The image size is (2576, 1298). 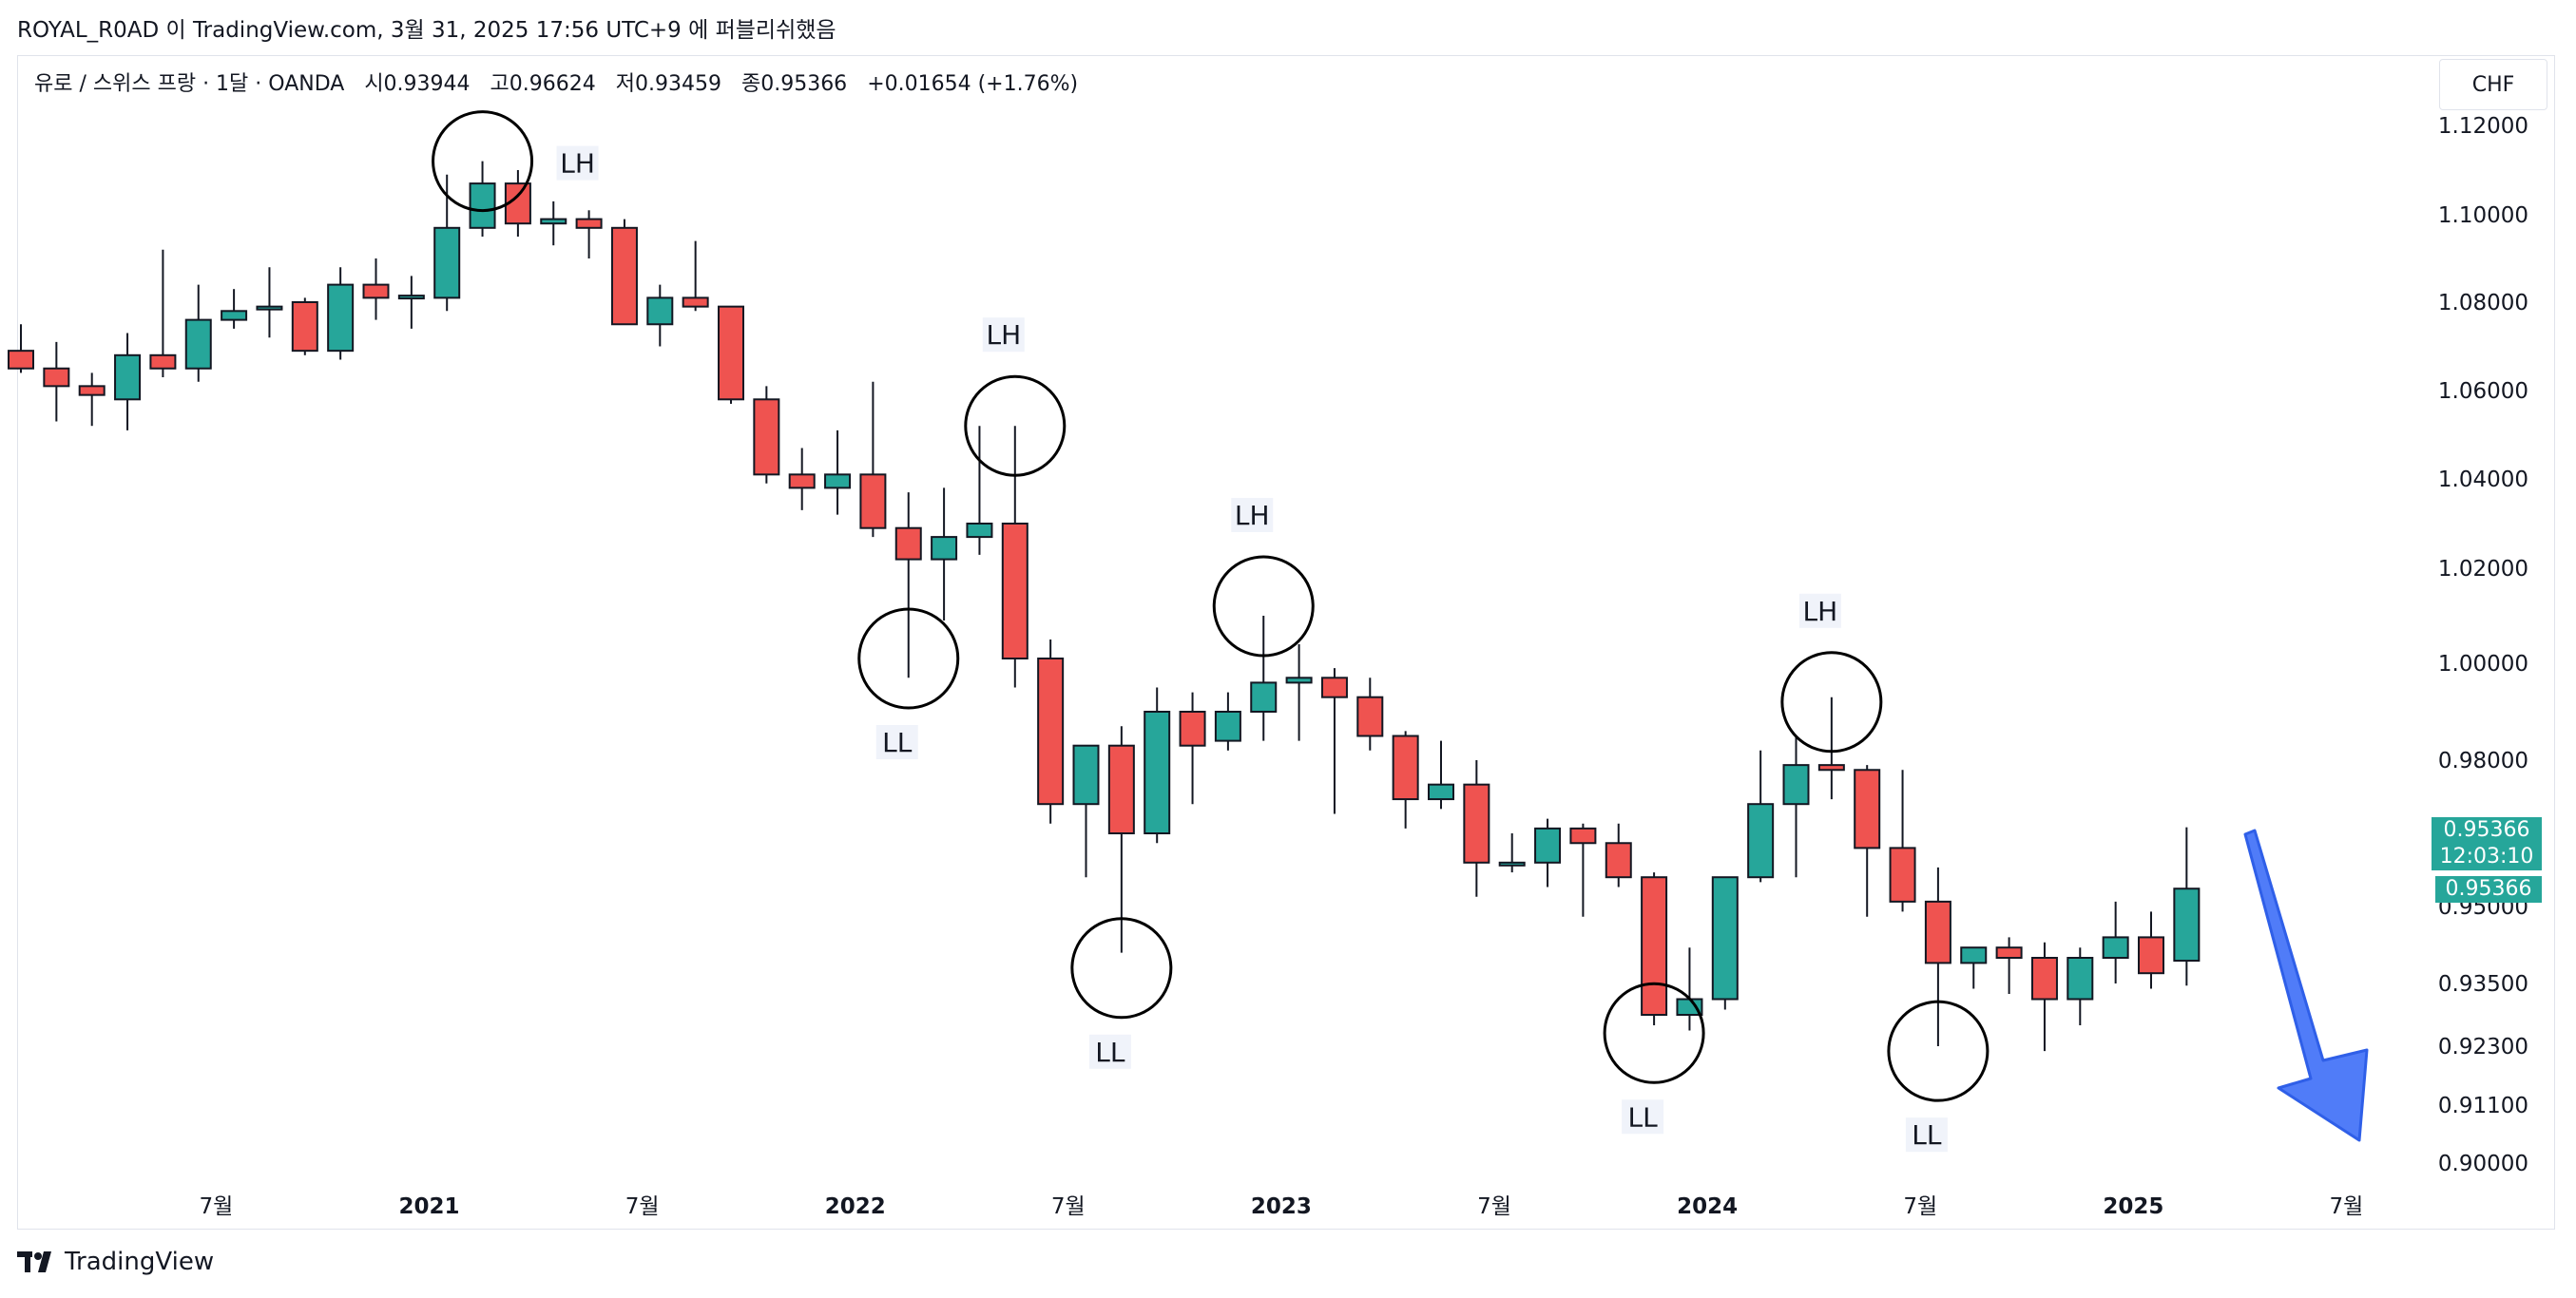 I want to click on close-price-tag: 0.95366, so click(x=2488, y=889).